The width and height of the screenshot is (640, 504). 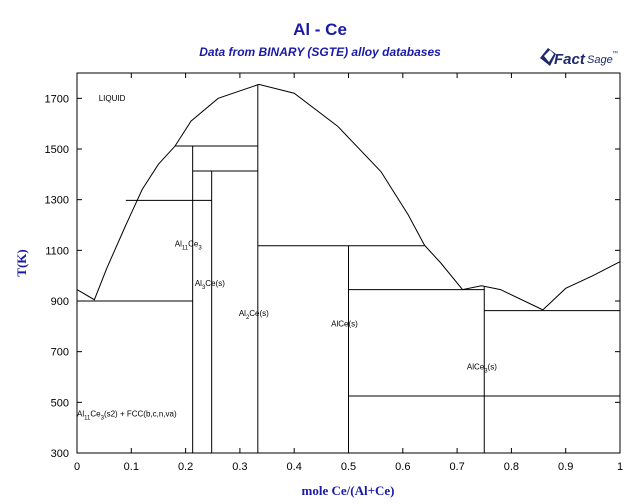 What do you see at coordinates (511, 467) in the screenshot?
I see `x-tick-label: 0.8` at bounding box center [511, 467].